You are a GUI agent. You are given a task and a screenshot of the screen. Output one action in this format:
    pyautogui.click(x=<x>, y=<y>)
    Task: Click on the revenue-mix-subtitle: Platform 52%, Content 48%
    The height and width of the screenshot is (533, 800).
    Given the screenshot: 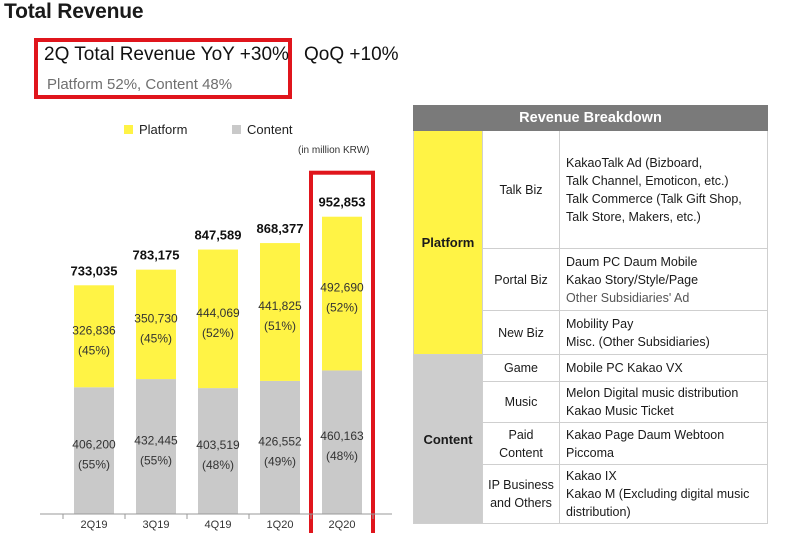 What is the action you would take?
    pyautogui.click(x=140, y=84)
    